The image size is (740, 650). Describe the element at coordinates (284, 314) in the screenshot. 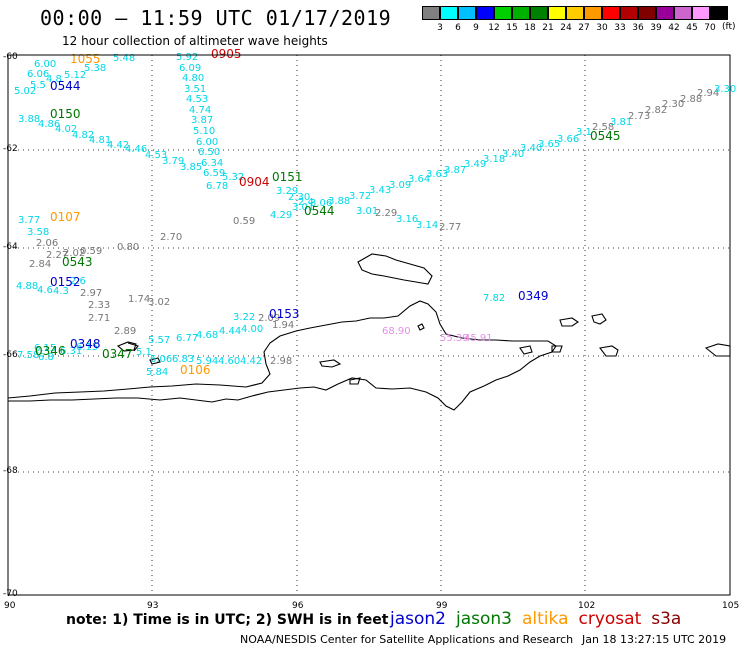

I see `pass-time-label: 0153` at that location.